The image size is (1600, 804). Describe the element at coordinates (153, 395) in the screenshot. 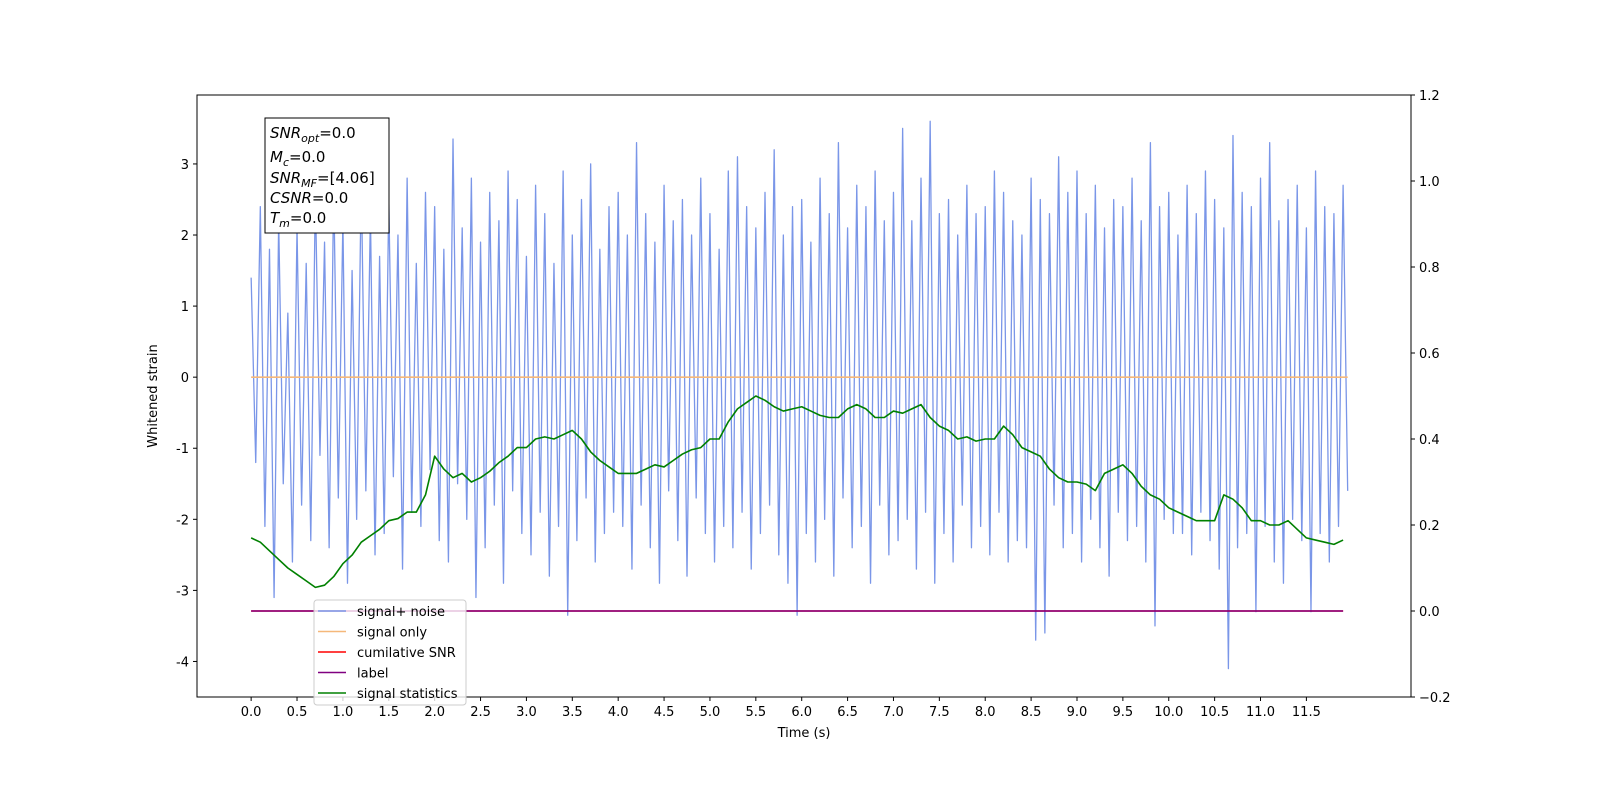

I see `y-axis-label: Whitened strain` at that location.